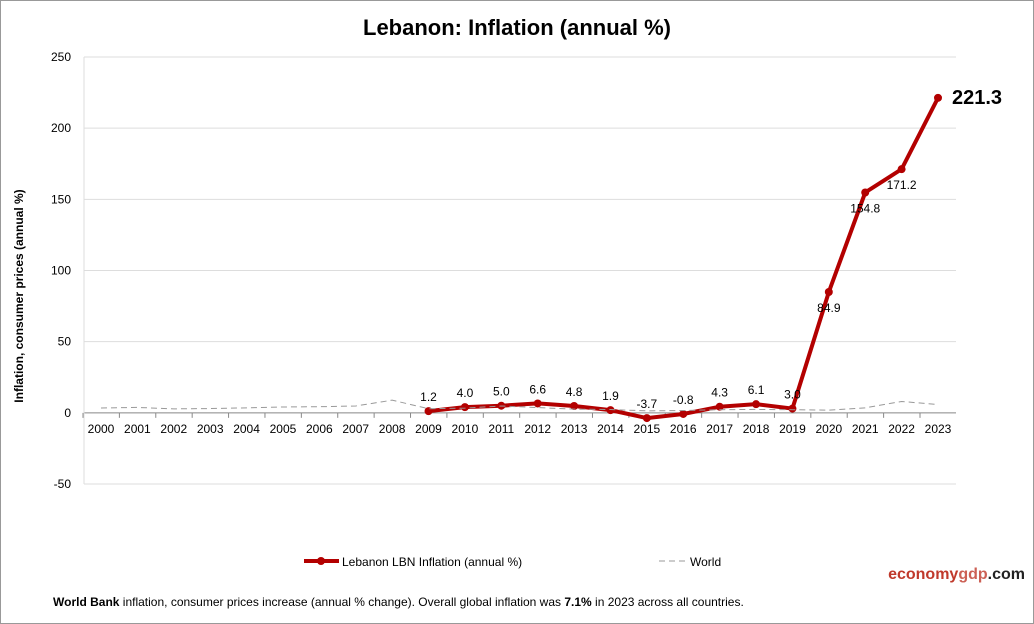 The height and width of the screenshot is (624, 1034). I want to click on y-tick-label: 100, so click(61, 271).